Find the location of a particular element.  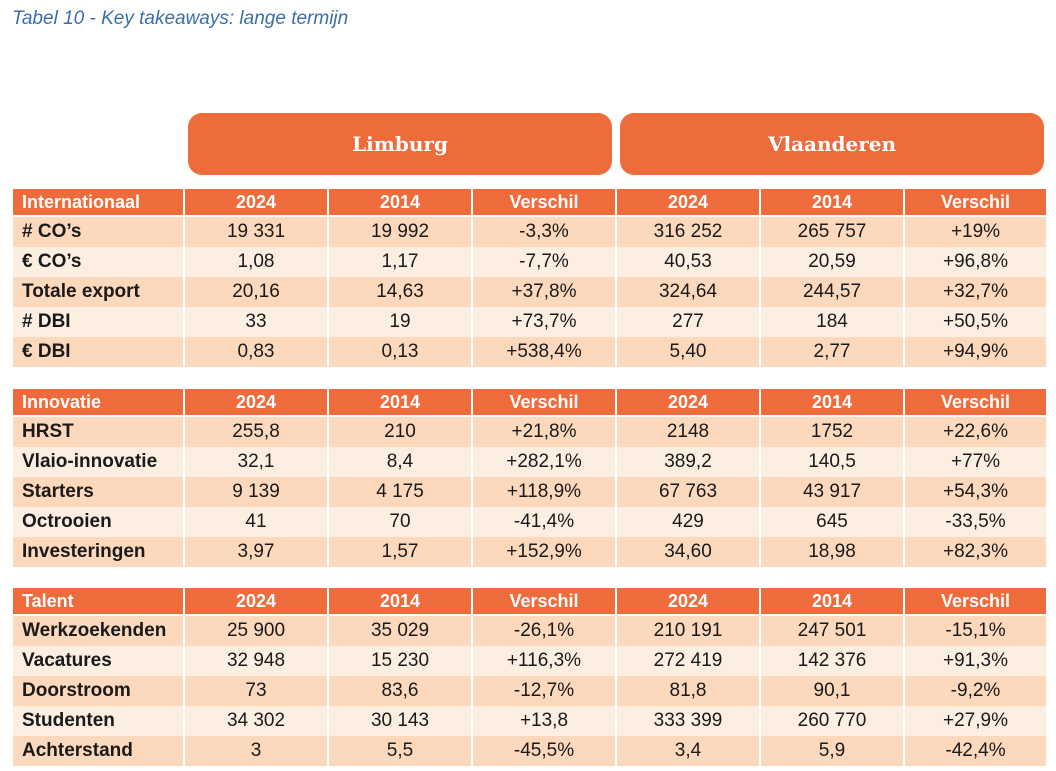

table-cell: 32,1 is located at coordinates (257, 462).